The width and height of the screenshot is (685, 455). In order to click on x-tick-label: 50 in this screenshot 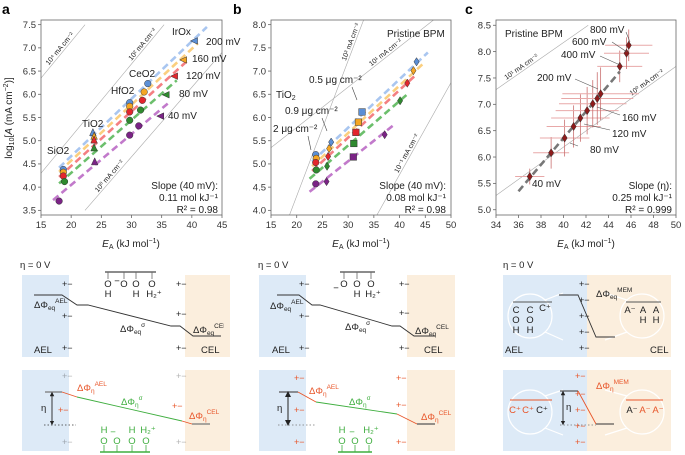, I will do `click(676, 225)`.